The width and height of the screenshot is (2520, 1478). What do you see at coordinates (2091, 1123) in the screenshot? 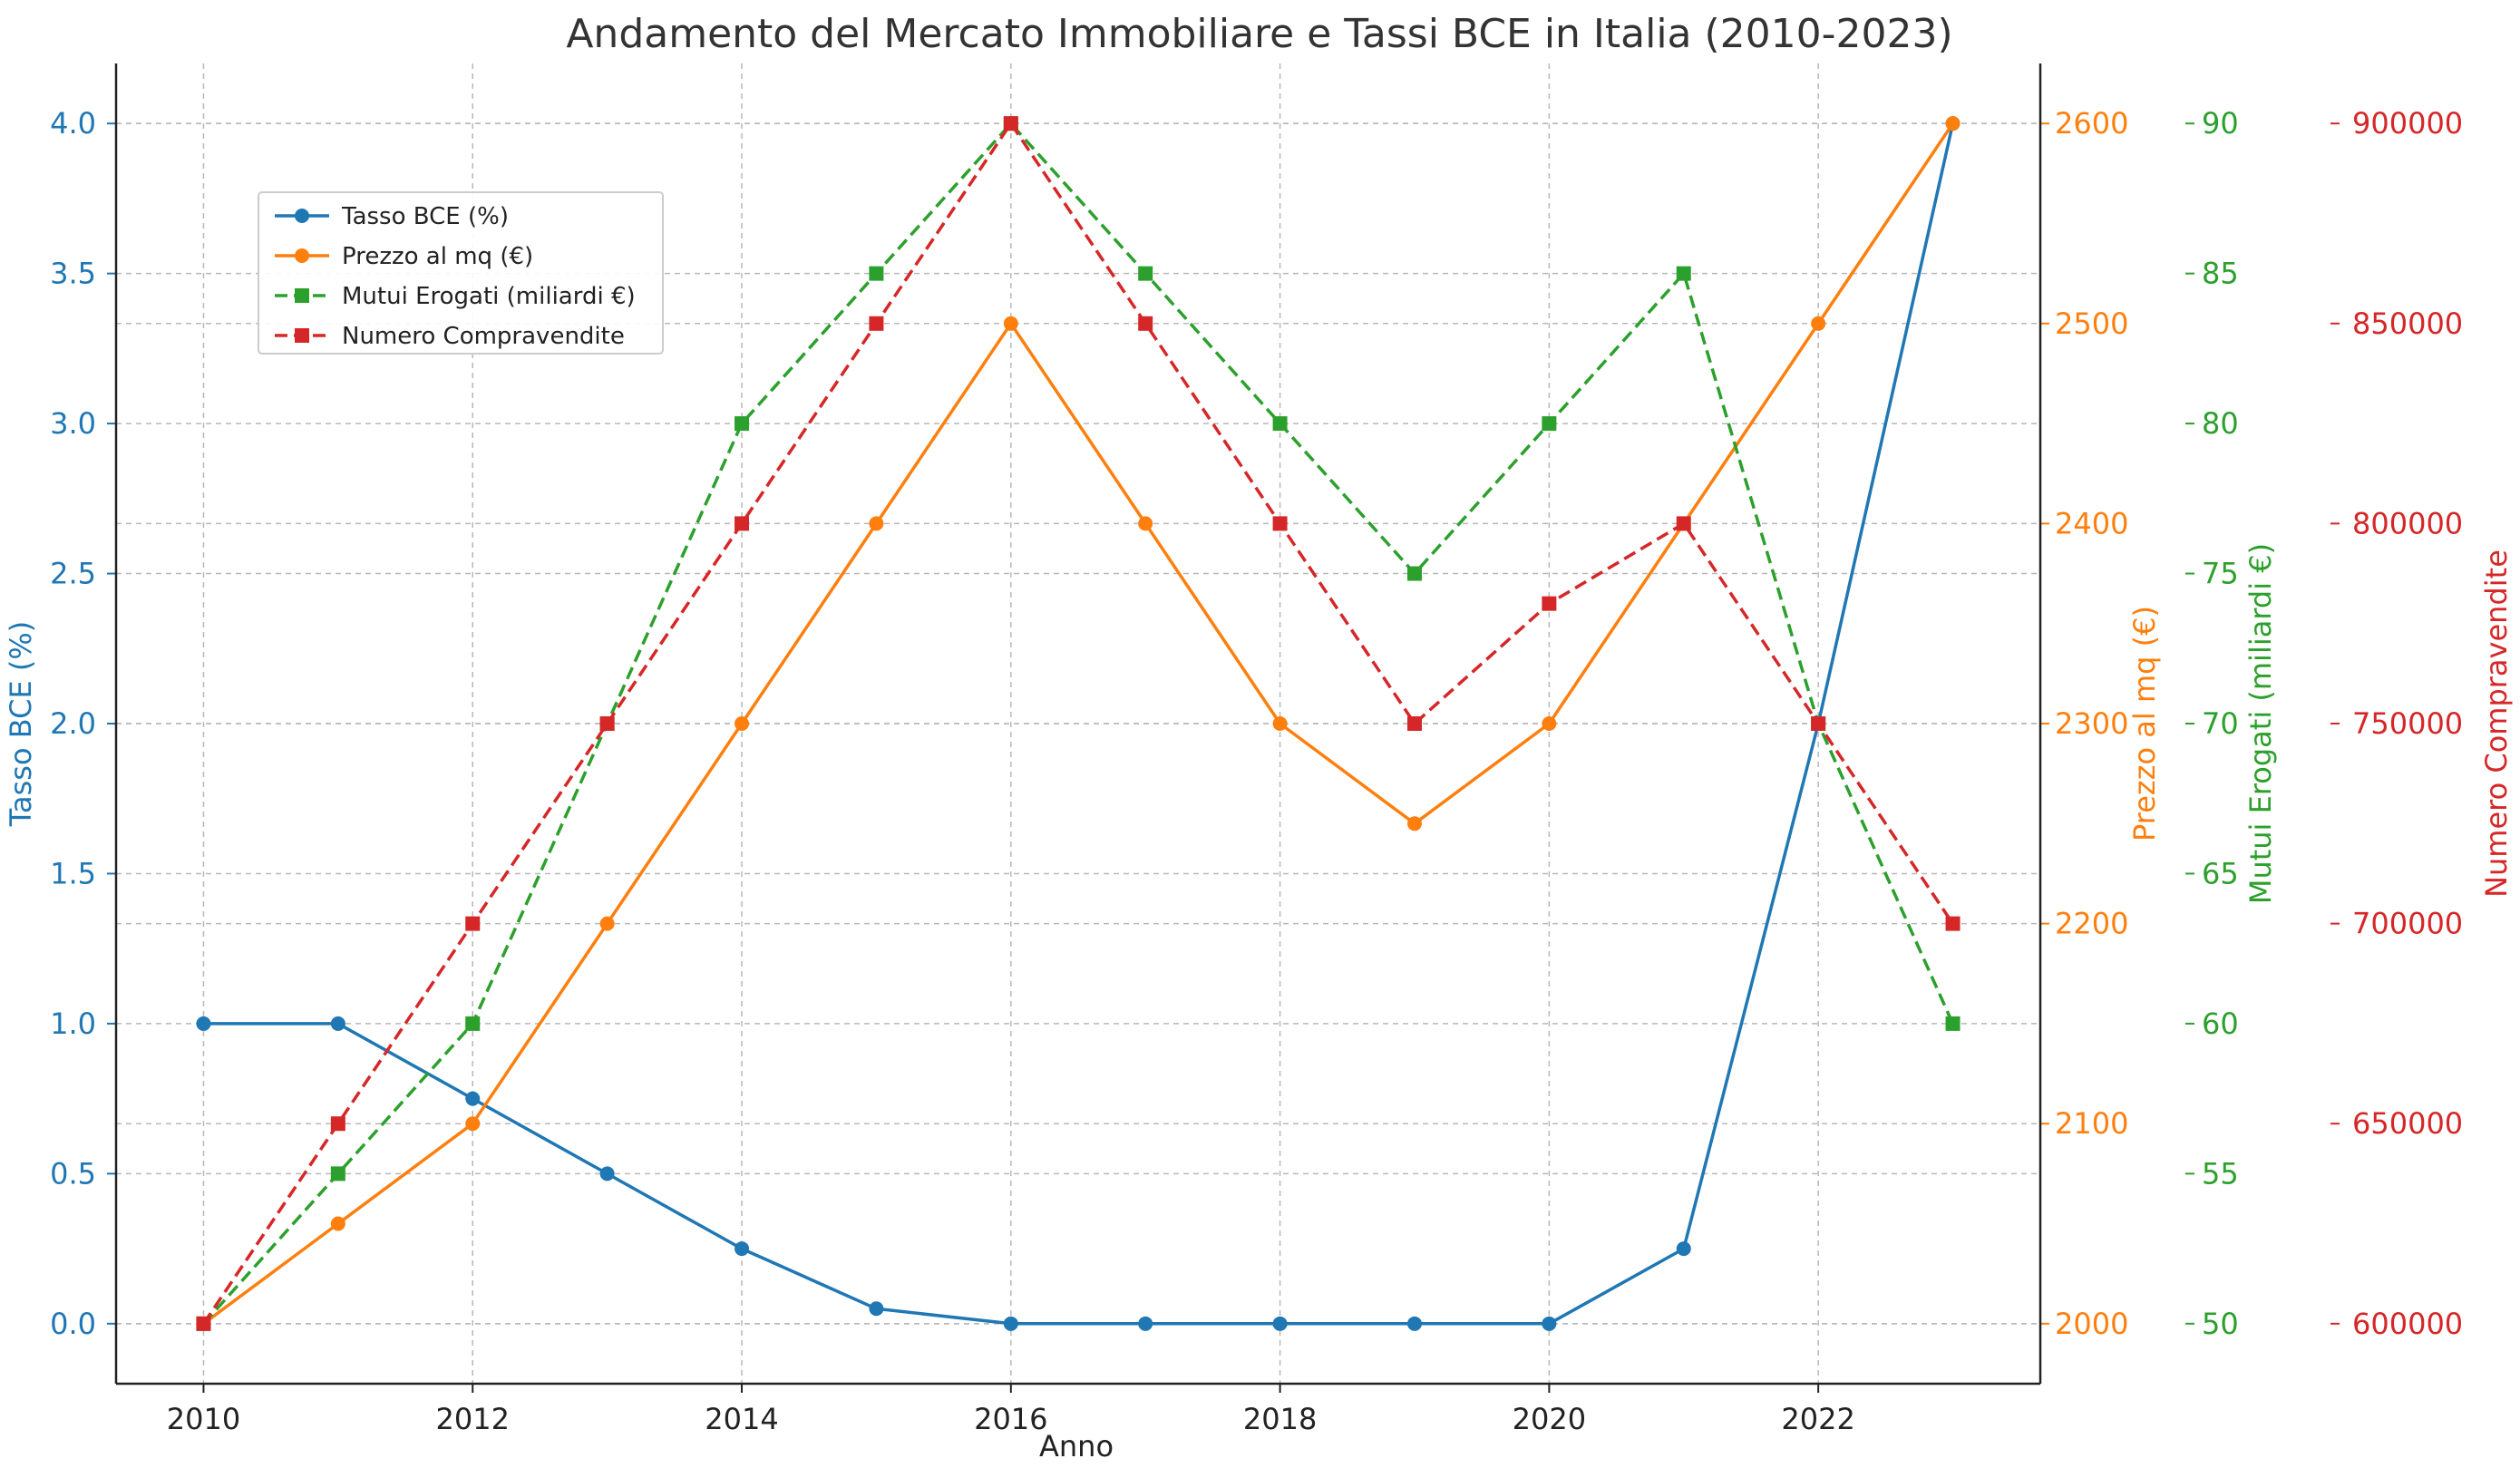
I see `y-tick-label: 2100` at bounding box center [2091, 1123].